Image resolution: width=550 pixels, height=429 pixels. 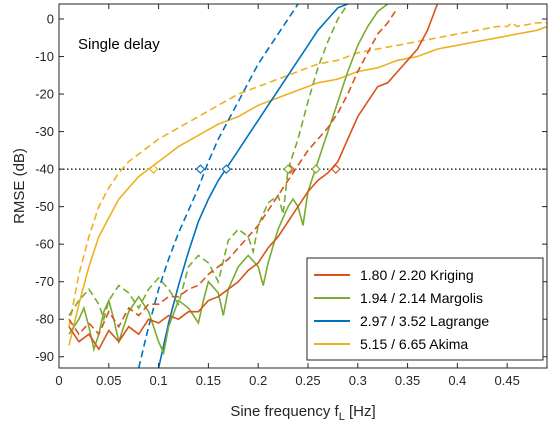 What do you see at coordinates (44, 131) in the screenshot?
I see `y-tick-label: -30` at bounding box center [44, 131].